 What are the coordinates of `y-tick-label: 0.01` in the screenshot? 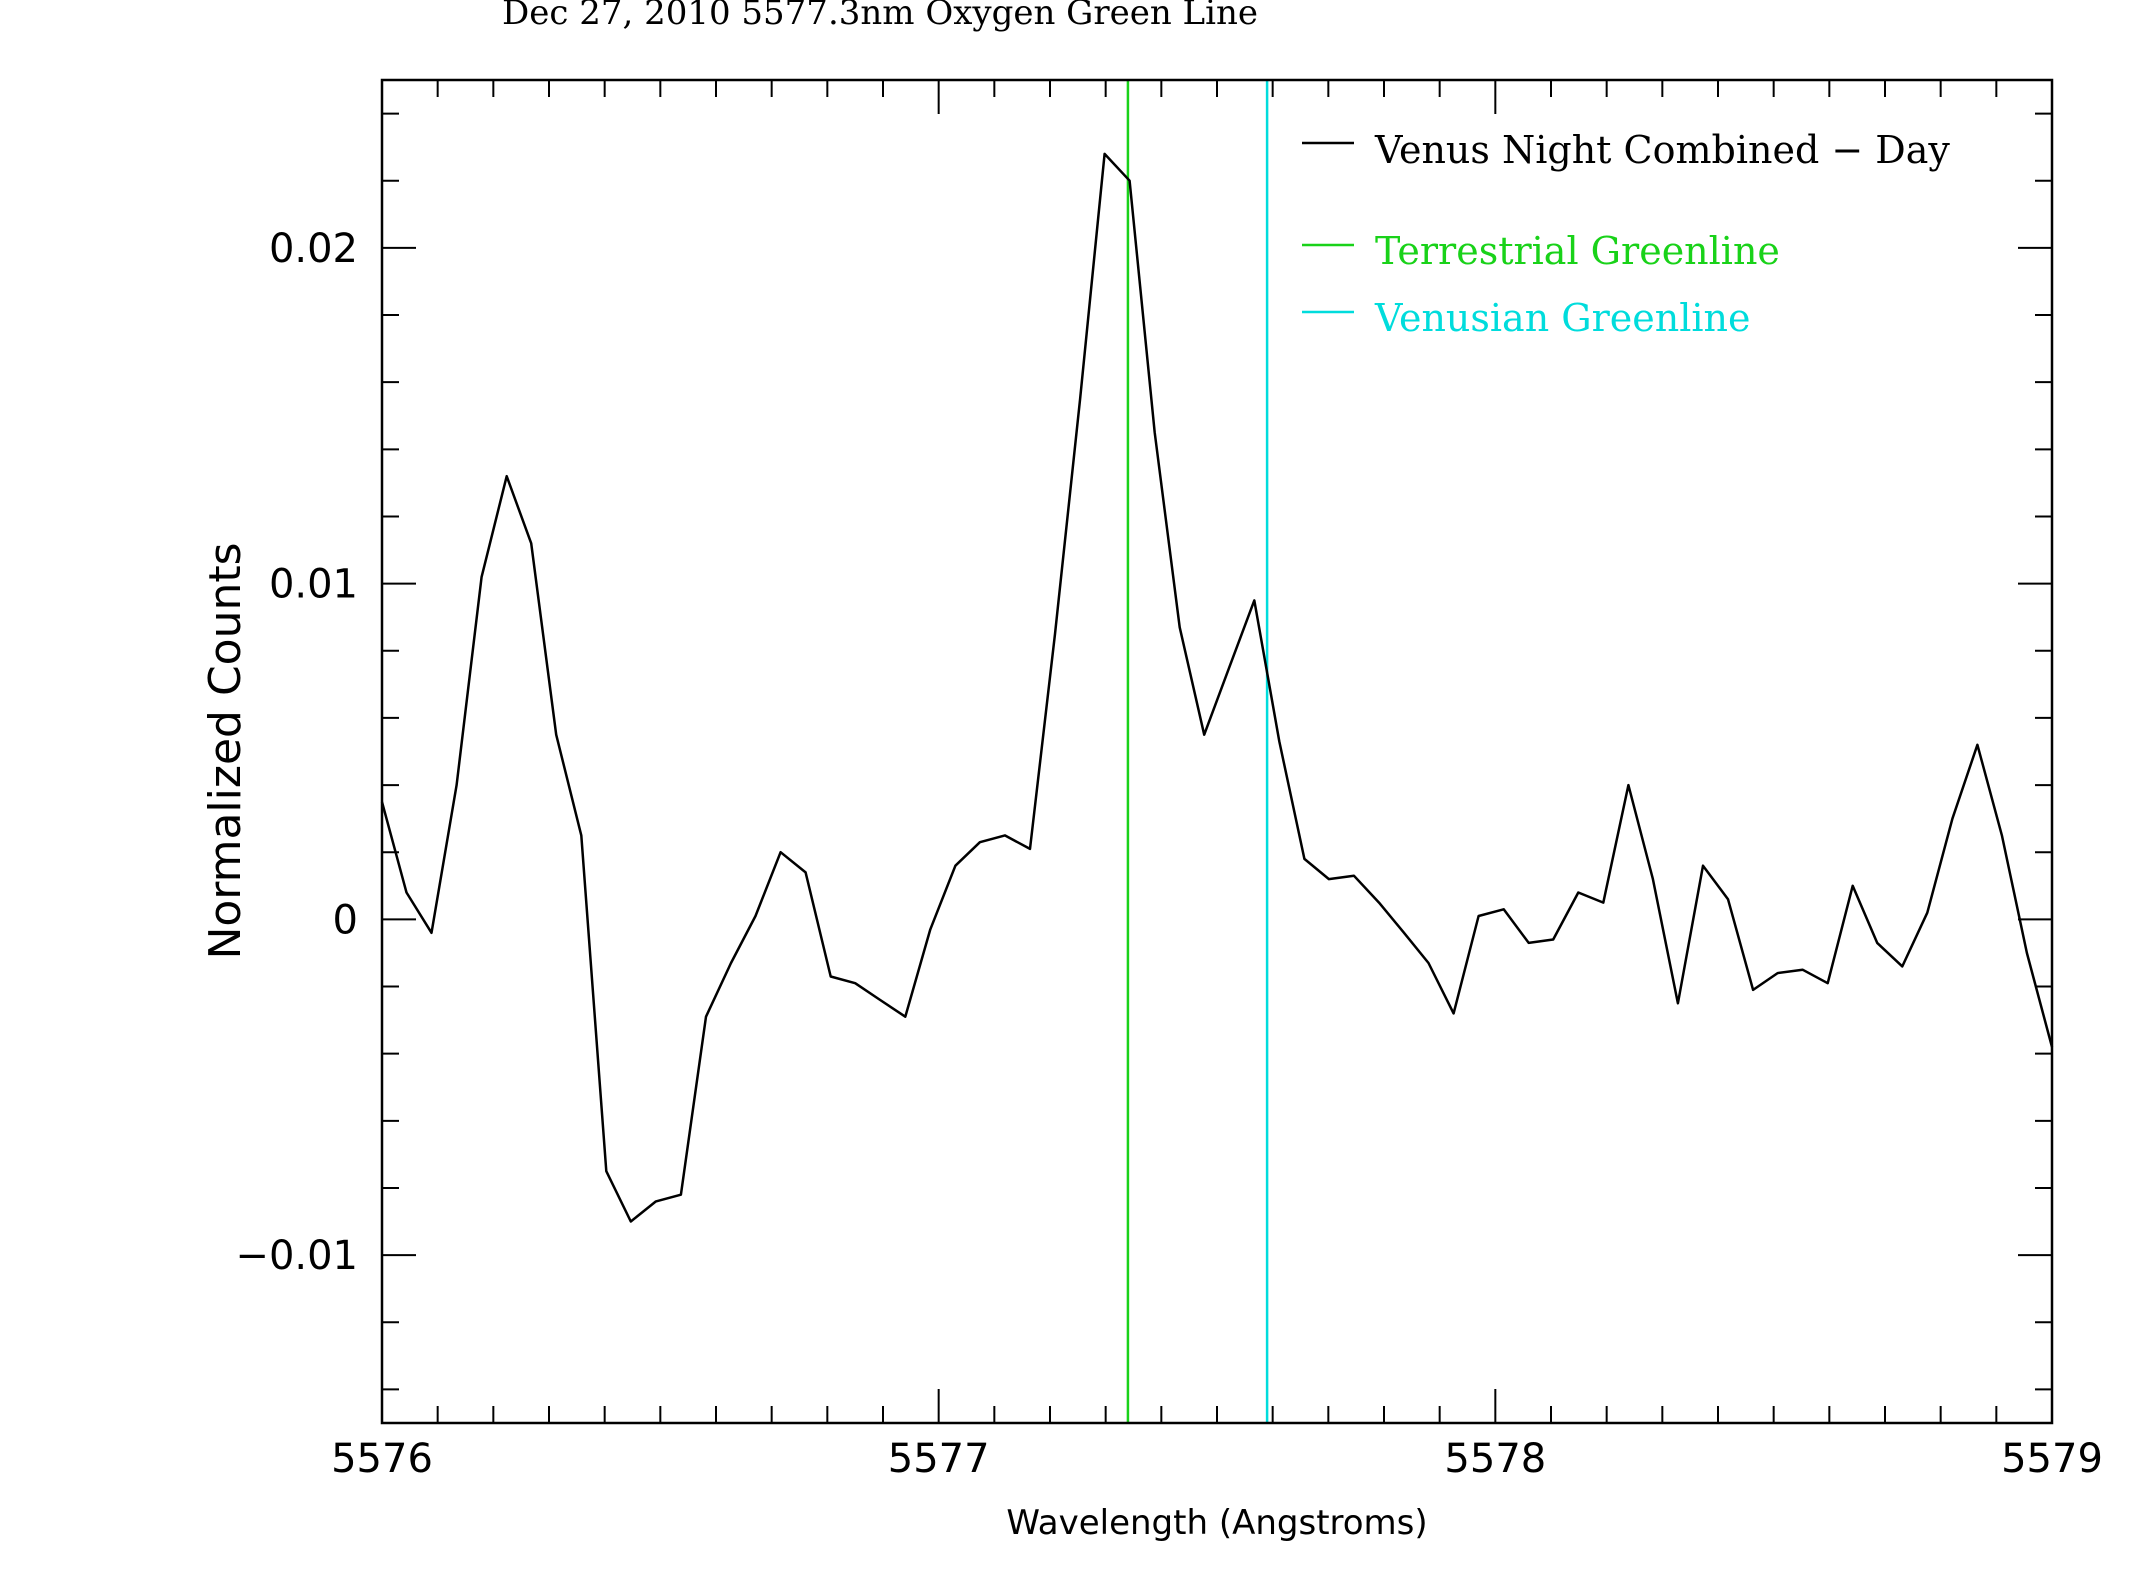 It's located at (313, 585).